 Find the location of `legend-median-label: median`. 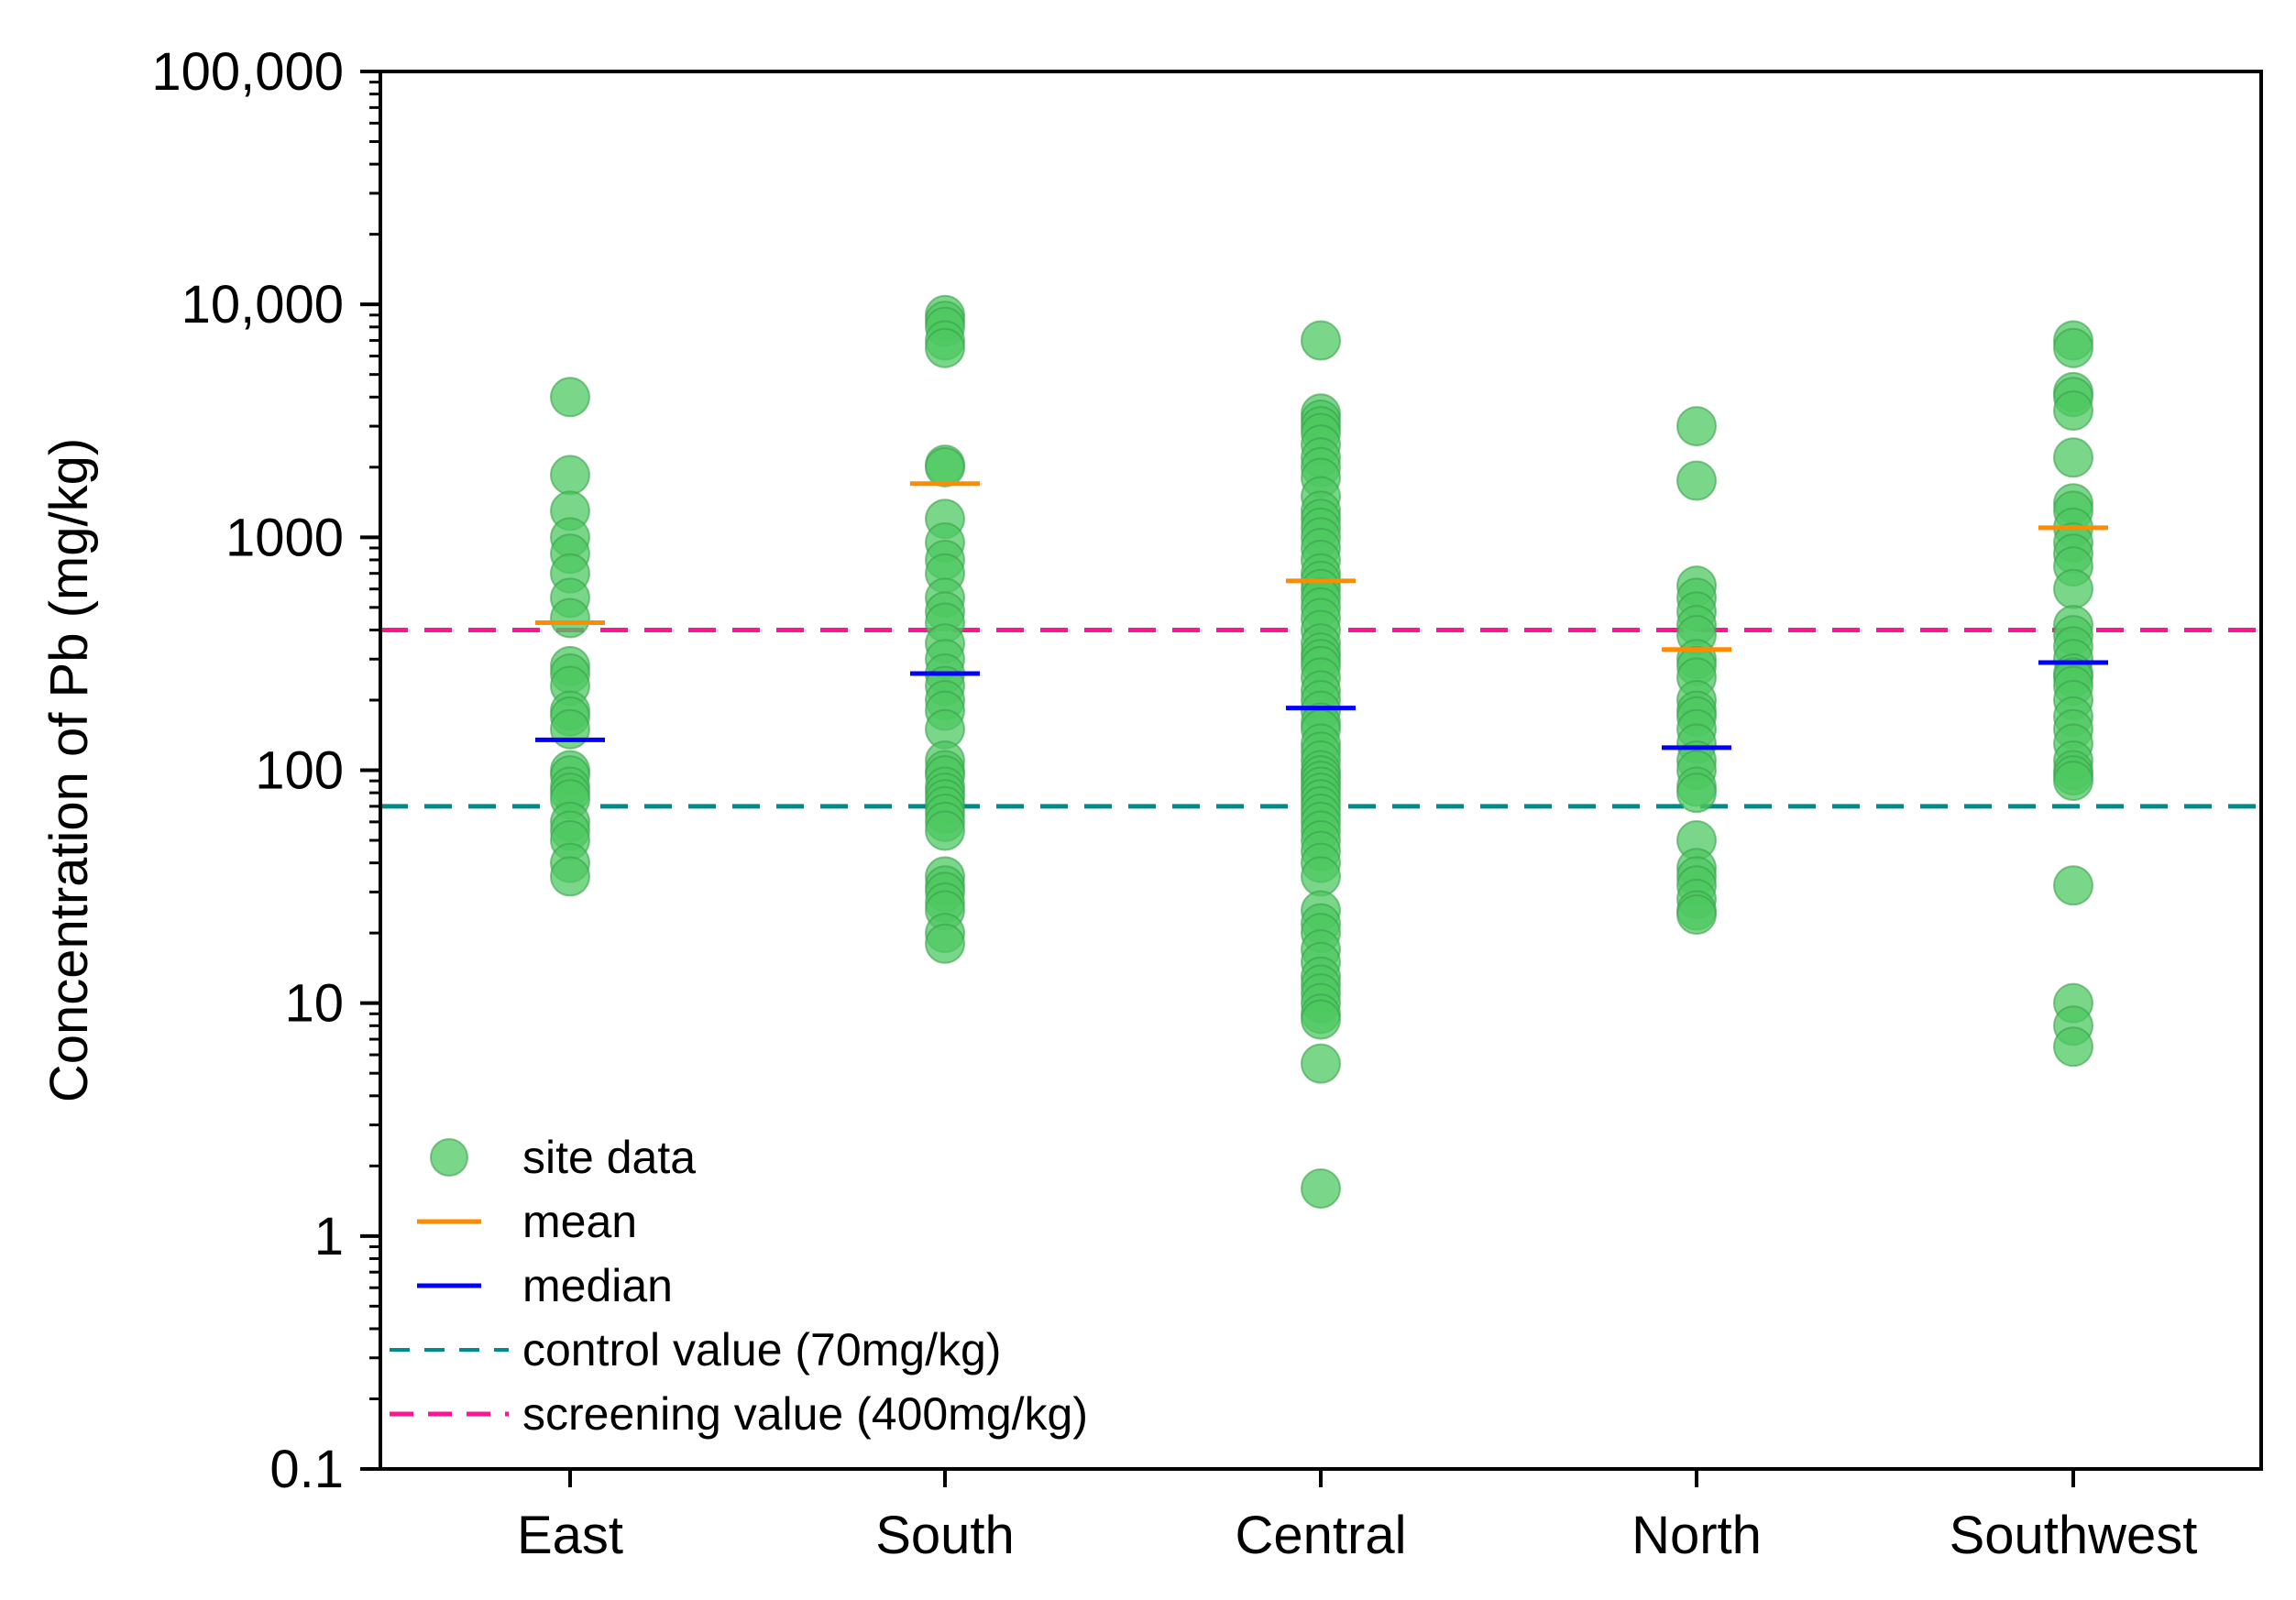

legend-median-label: median is located at coordinates (597, 1285).